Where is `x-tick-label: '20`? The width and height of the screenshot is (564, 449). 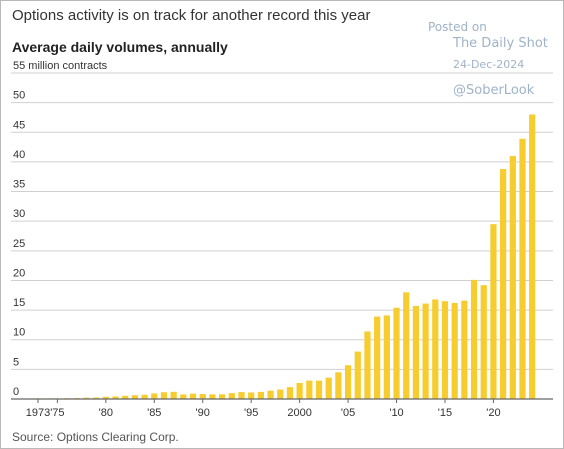
x-tick-label: '20 is located at coordinates (493, 413).